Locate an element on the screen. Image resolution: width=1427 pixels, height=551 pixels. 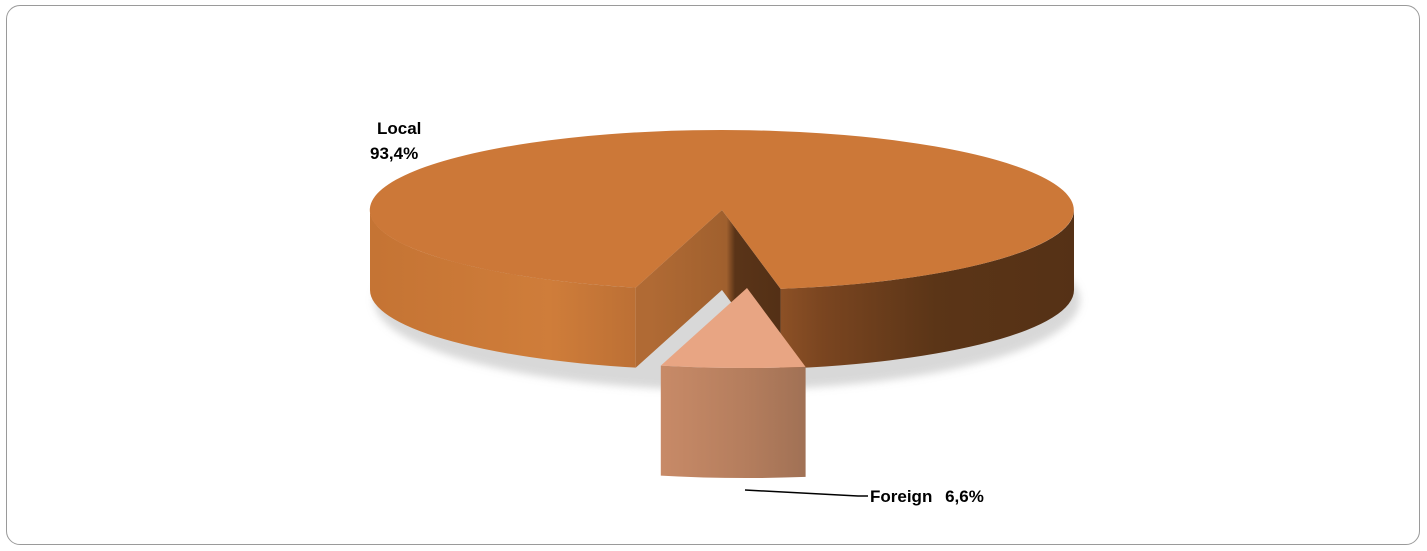
pie-slice-local-top is located at coordinates (721, 209).